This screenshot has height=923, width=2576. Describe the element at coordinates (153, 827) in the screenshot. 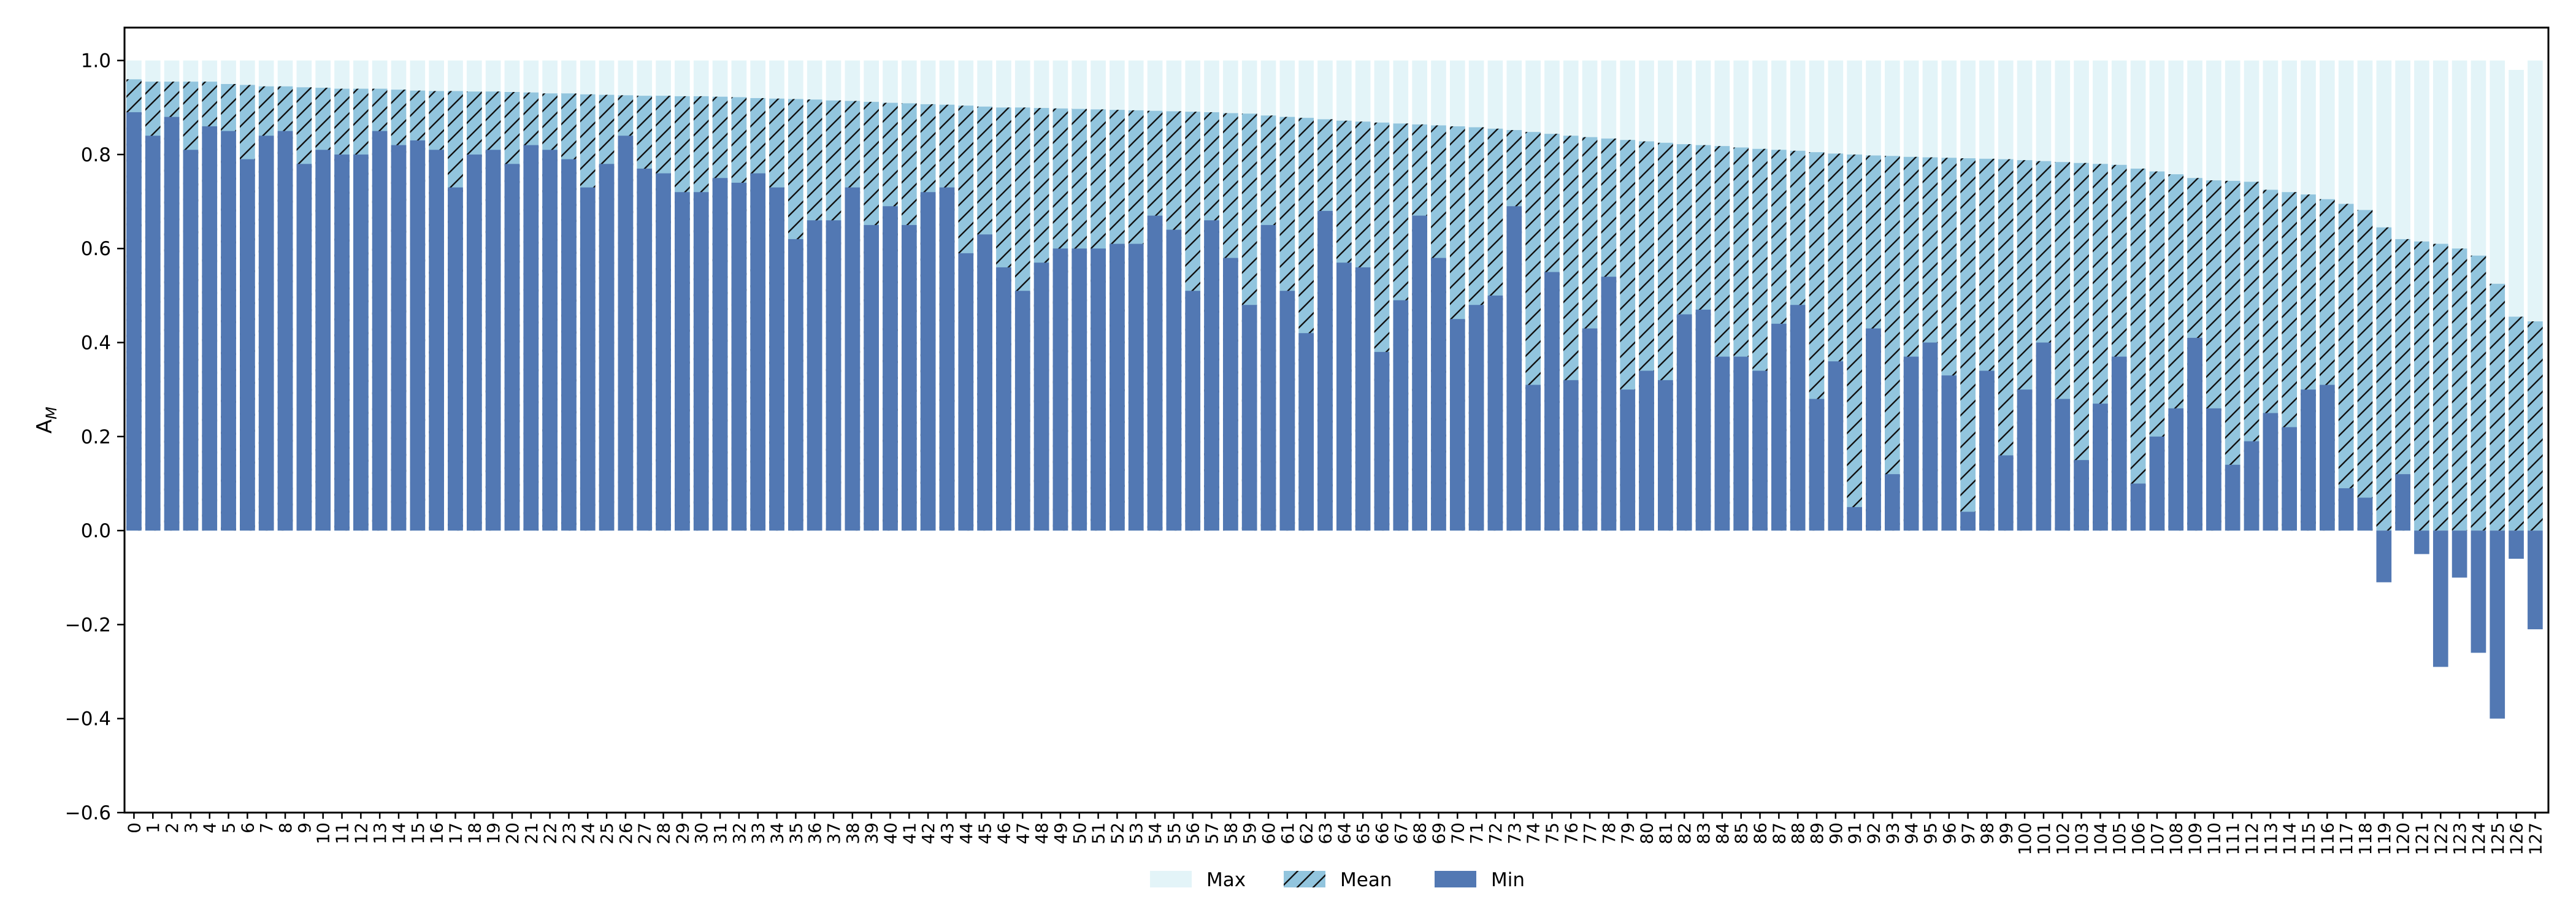

I see `x-tick-label: 1` at that location.